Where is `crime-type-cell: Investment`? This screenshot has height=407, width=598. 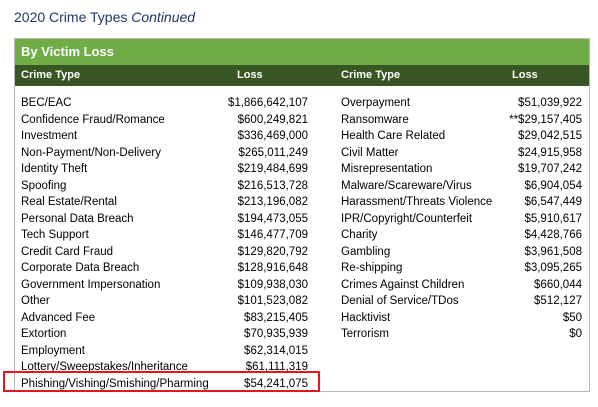
crime-type-cell: Investment is located at coordinates (49, 136).